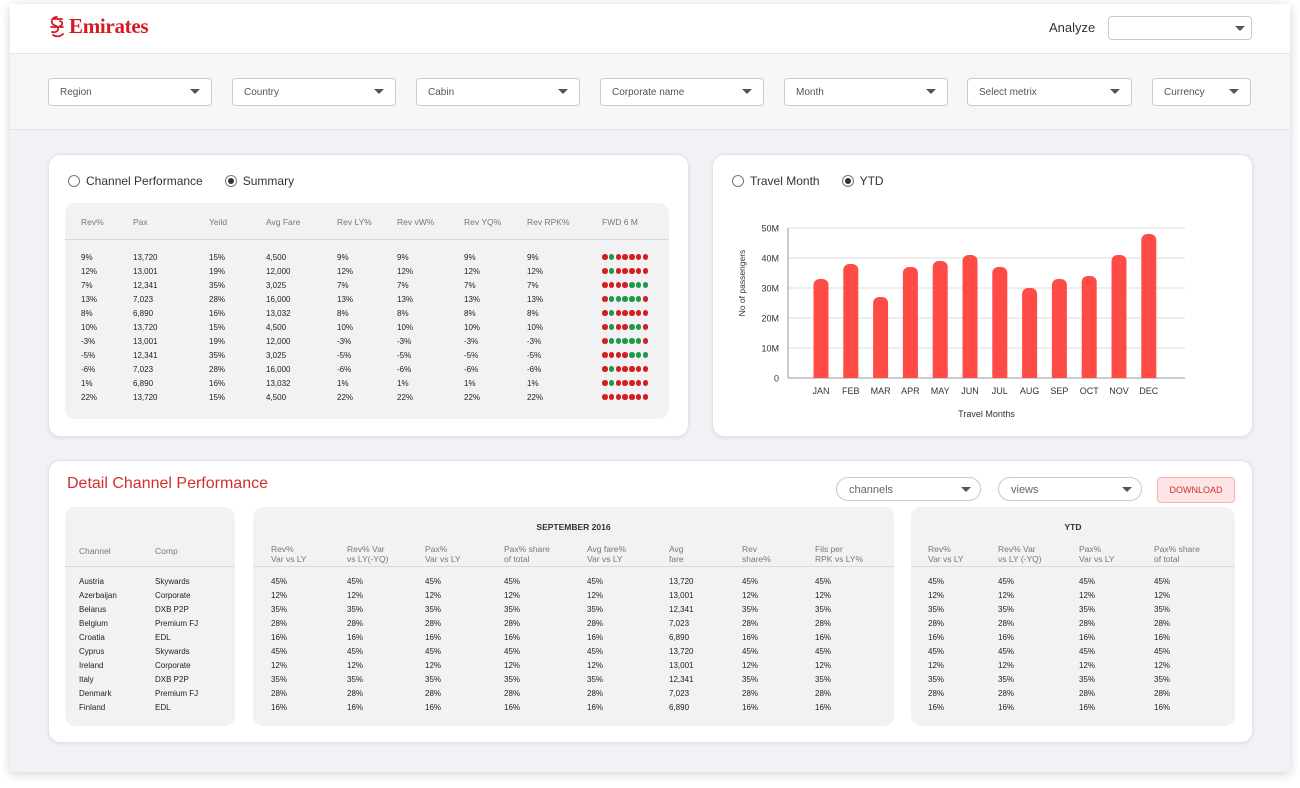 The height and width of the screenshot is (788, 1300). Describe the element at coordinates (1070, 489) in the screenshot. I see `views-dropdown: views` at that location.